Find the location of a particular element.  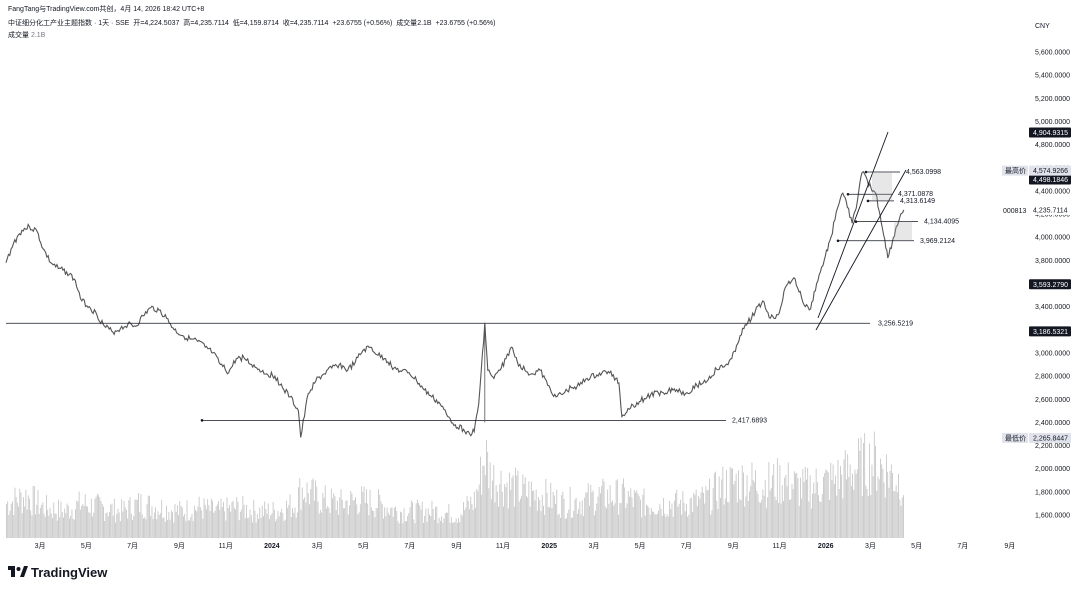

tradingview-brand: TradingView is located at coordinates (69, 572).